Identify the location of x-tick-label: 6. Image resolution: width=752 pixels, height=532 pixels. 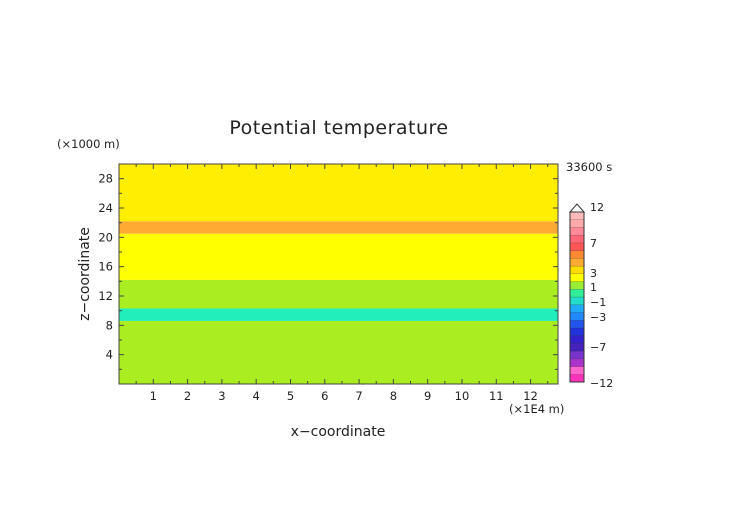
(324, 396).